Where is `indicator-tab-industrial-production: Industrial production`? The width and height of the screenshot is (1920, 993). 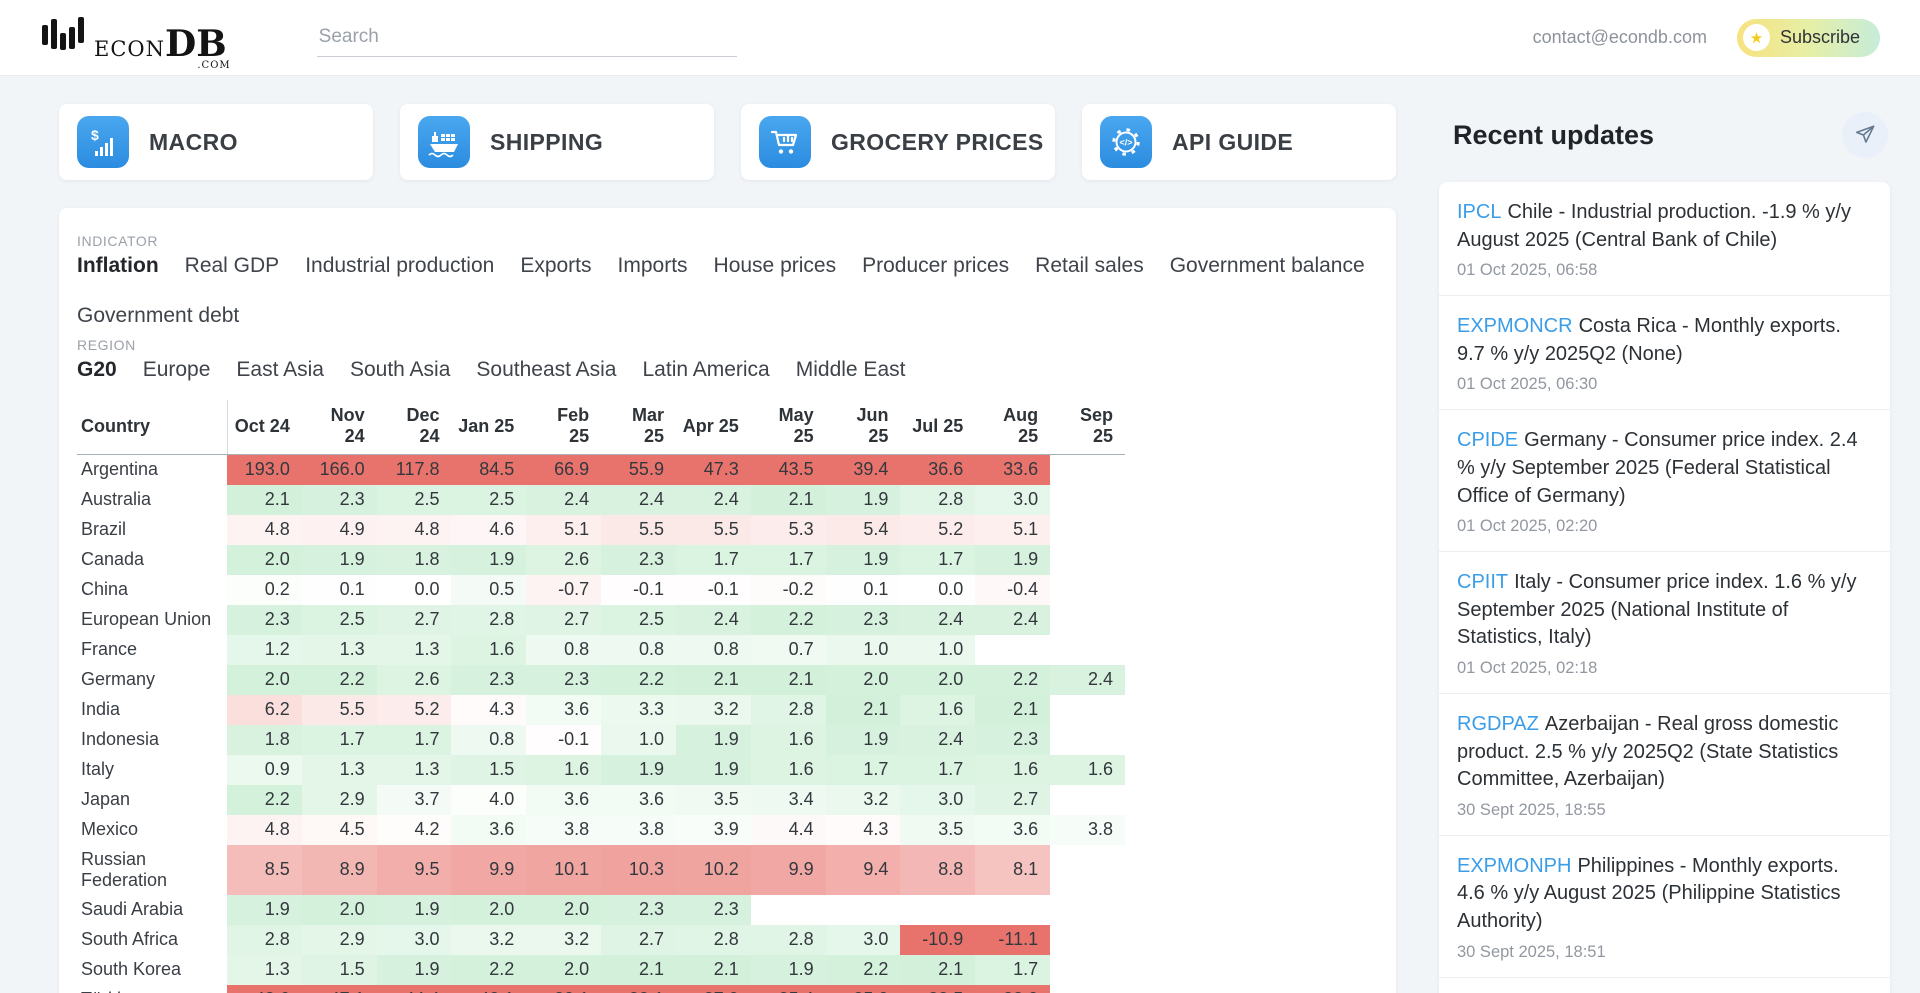 indicator-tab-industrial-production: Industrial production is located at coordinates (400, 265).